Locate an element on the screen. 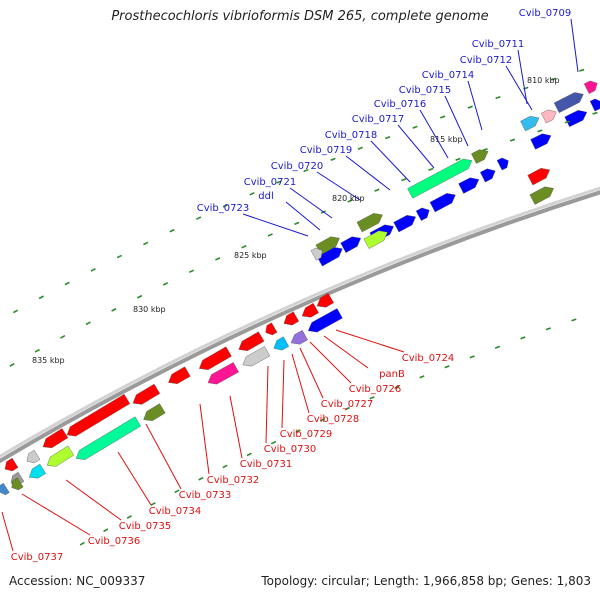 This screenshot has height=600, width=600. scale-tick-label: 835 kbp is located at coordinates (48, 360).